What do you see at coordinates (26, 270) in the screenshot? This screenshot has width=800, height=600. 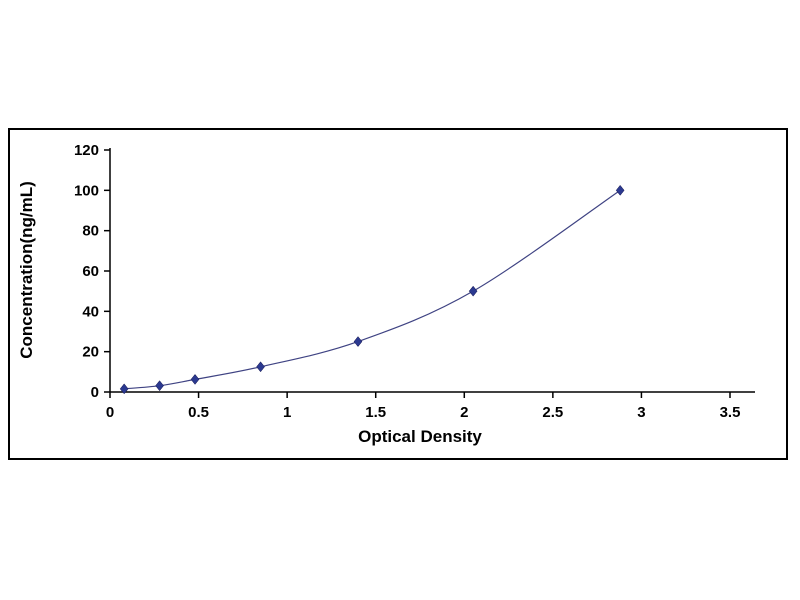 I see `y-axis-label: Concentration(ng/mL)` at bounding box center [26, 270].